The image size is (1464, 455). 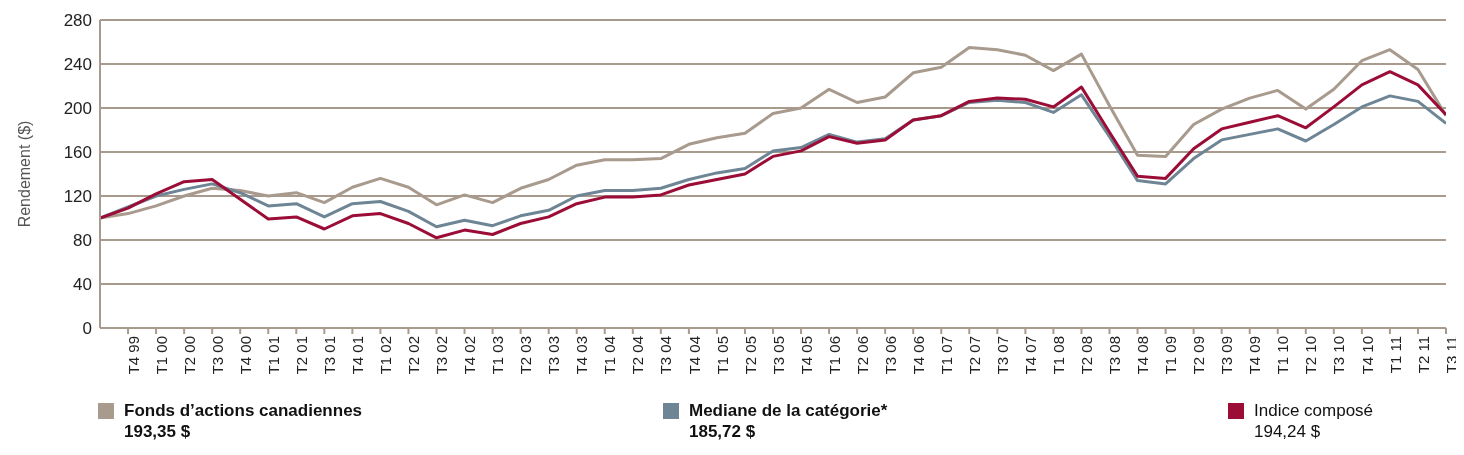 What do you see at coordinates (1031, 355) in the screenshot?
I see `x-tick-label: T4 07` at bounding box center [1031, 355].